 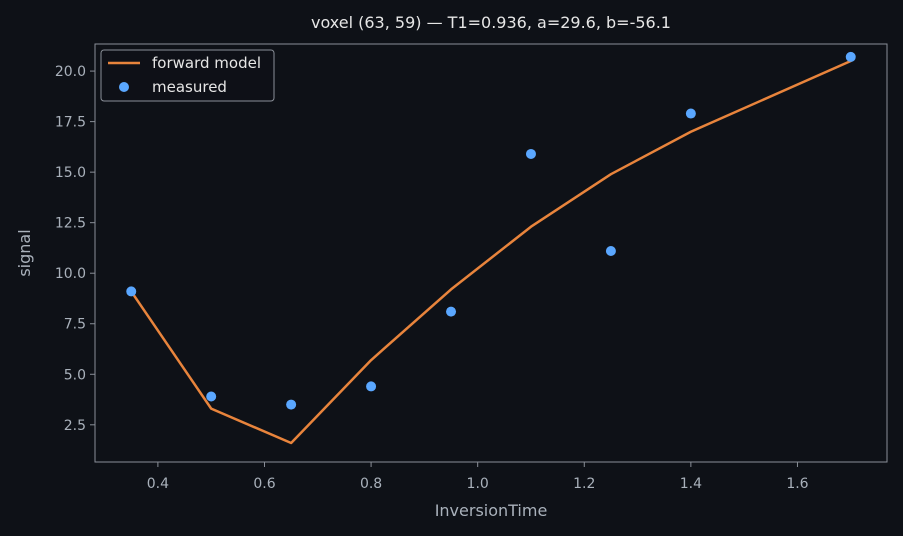 What do you see at coordinates (371, 484) in the screenshot?
I see `x-tick-label: 0.8` at bounding box center [371, 484].